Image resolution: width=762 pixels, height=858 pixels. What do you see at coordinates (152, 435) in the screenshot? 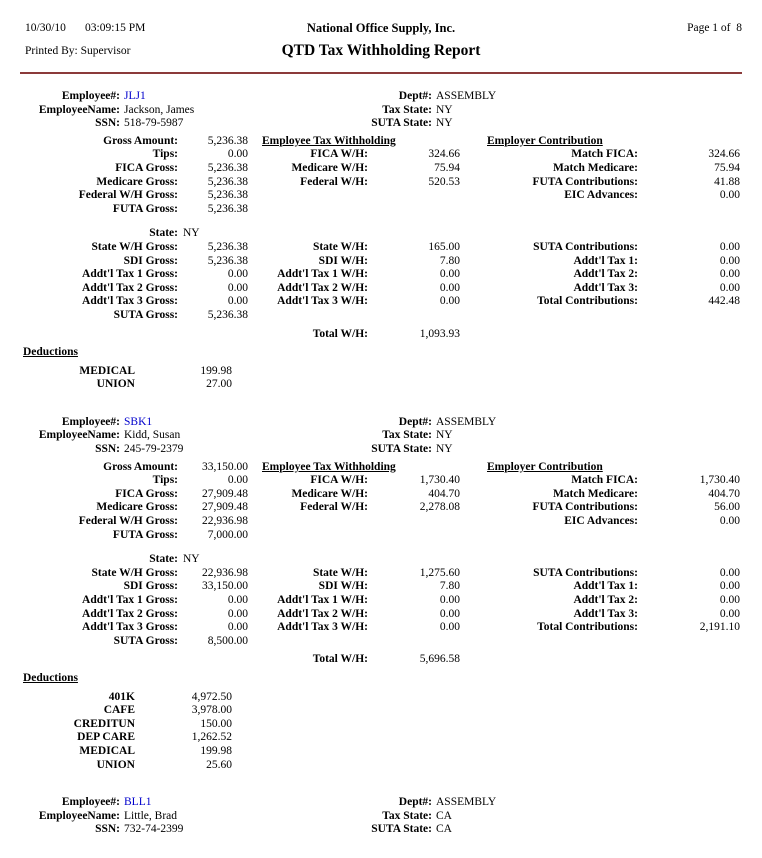
I see `employee-name-value: Kidd, Susan` at bounding box center [152, 435].